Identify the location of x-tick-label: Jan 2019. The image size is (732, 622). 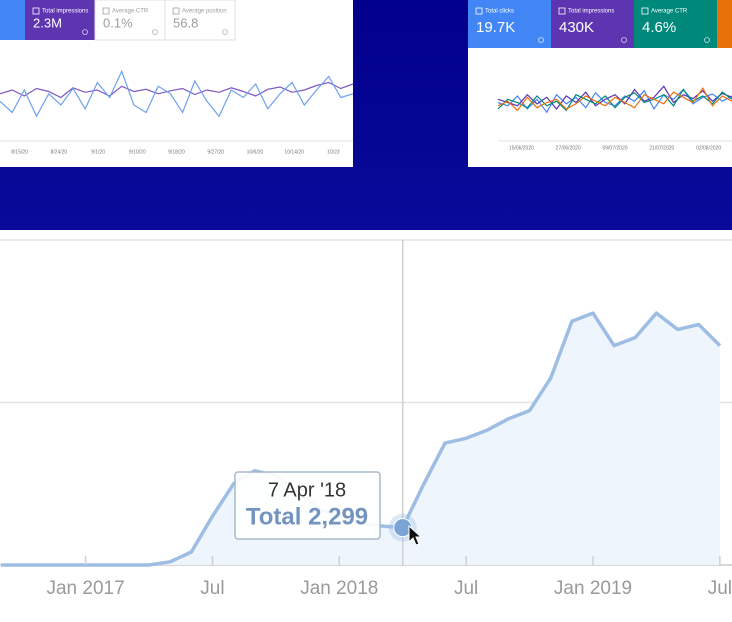
(593, 588).